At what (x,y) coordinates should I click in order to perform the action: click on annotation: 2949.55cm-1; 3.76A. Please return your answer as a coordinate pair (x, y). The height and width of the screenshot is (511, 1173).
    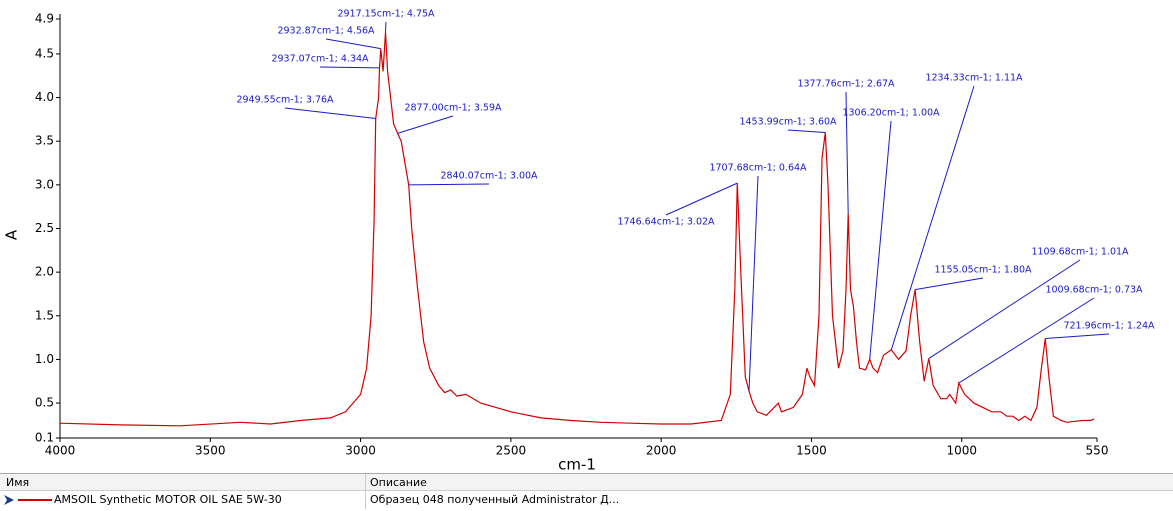
    Looking at the image, I should click on (285, 100).